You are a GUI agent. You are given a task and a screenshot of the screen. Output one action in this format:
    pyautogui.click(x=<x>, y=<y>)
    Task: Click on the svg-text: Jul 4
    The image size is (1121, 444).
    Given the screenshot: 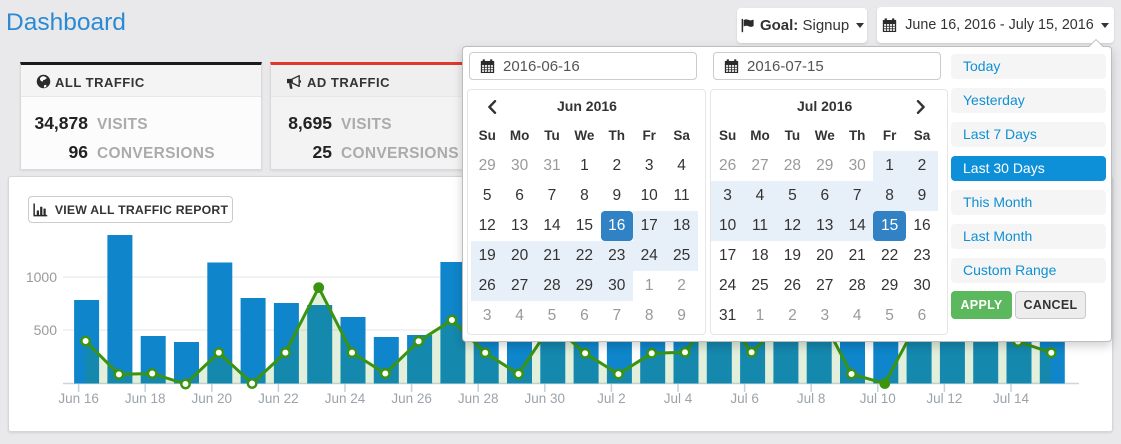 What is the action you would take?
    pyautogui.click(x=678, y=398)
    